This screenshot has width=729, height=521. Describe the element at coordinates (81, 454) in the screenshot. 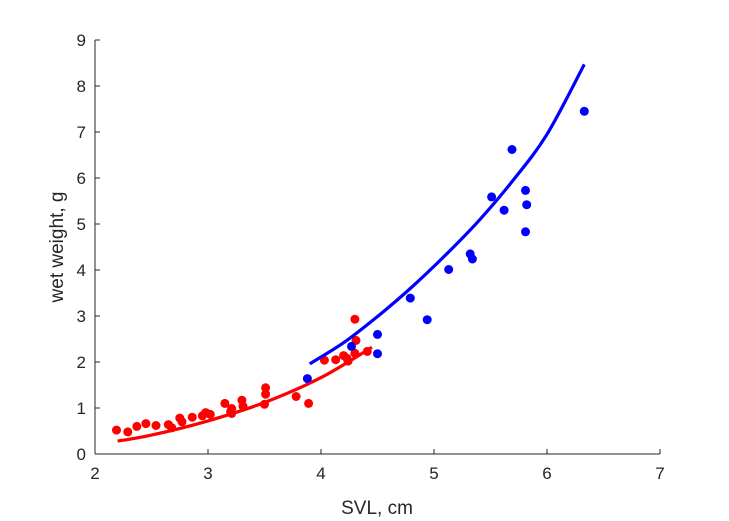

I see `y-tick-label: 0` at that location.